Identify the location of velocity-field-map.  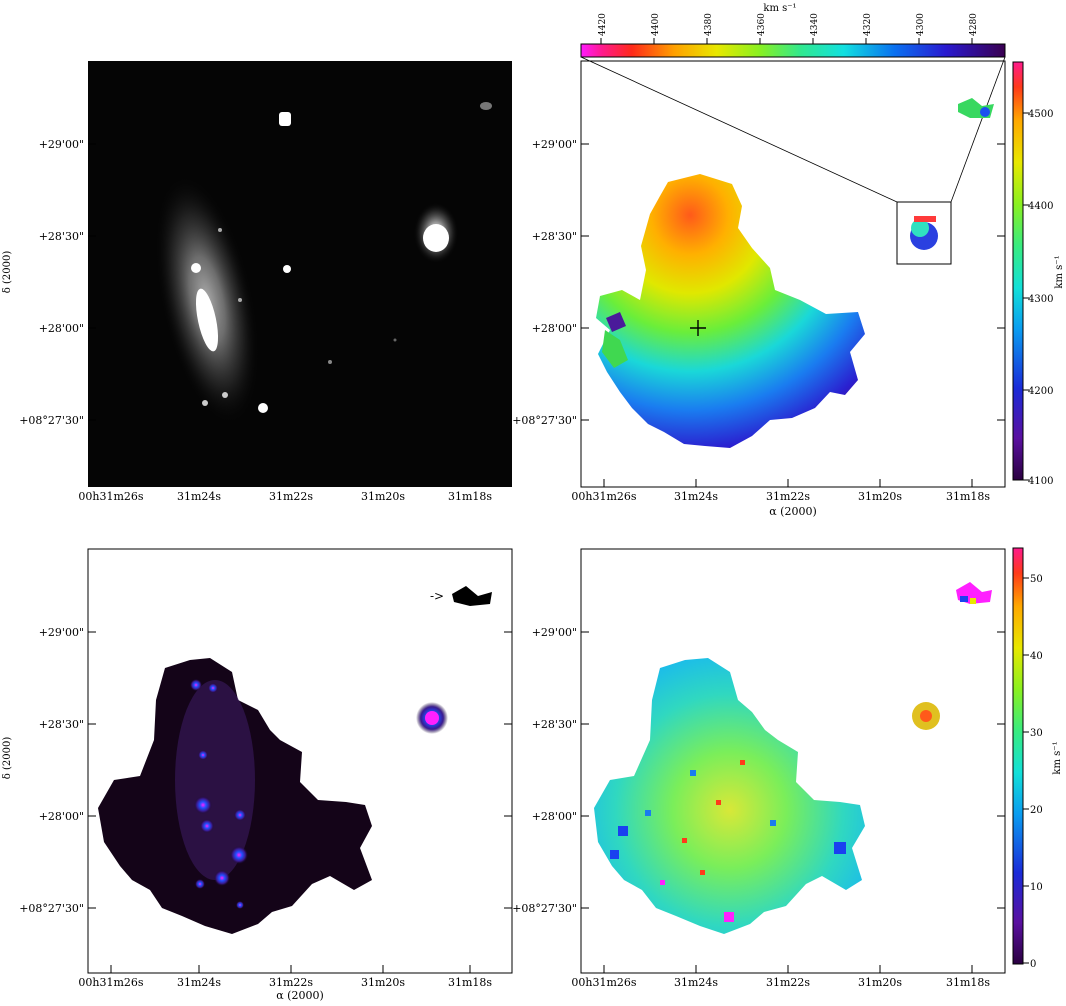
(795, 273).